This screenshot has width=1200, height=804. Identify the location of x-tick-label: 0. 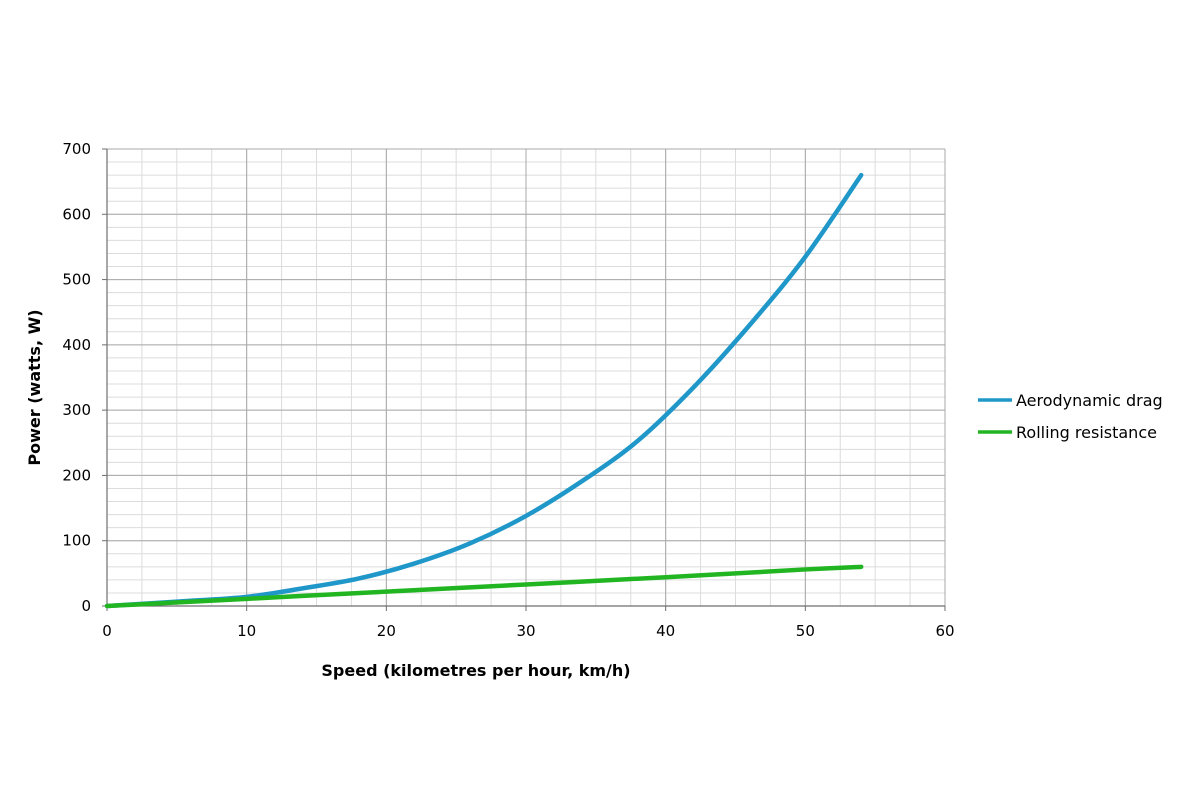
(107, 631).